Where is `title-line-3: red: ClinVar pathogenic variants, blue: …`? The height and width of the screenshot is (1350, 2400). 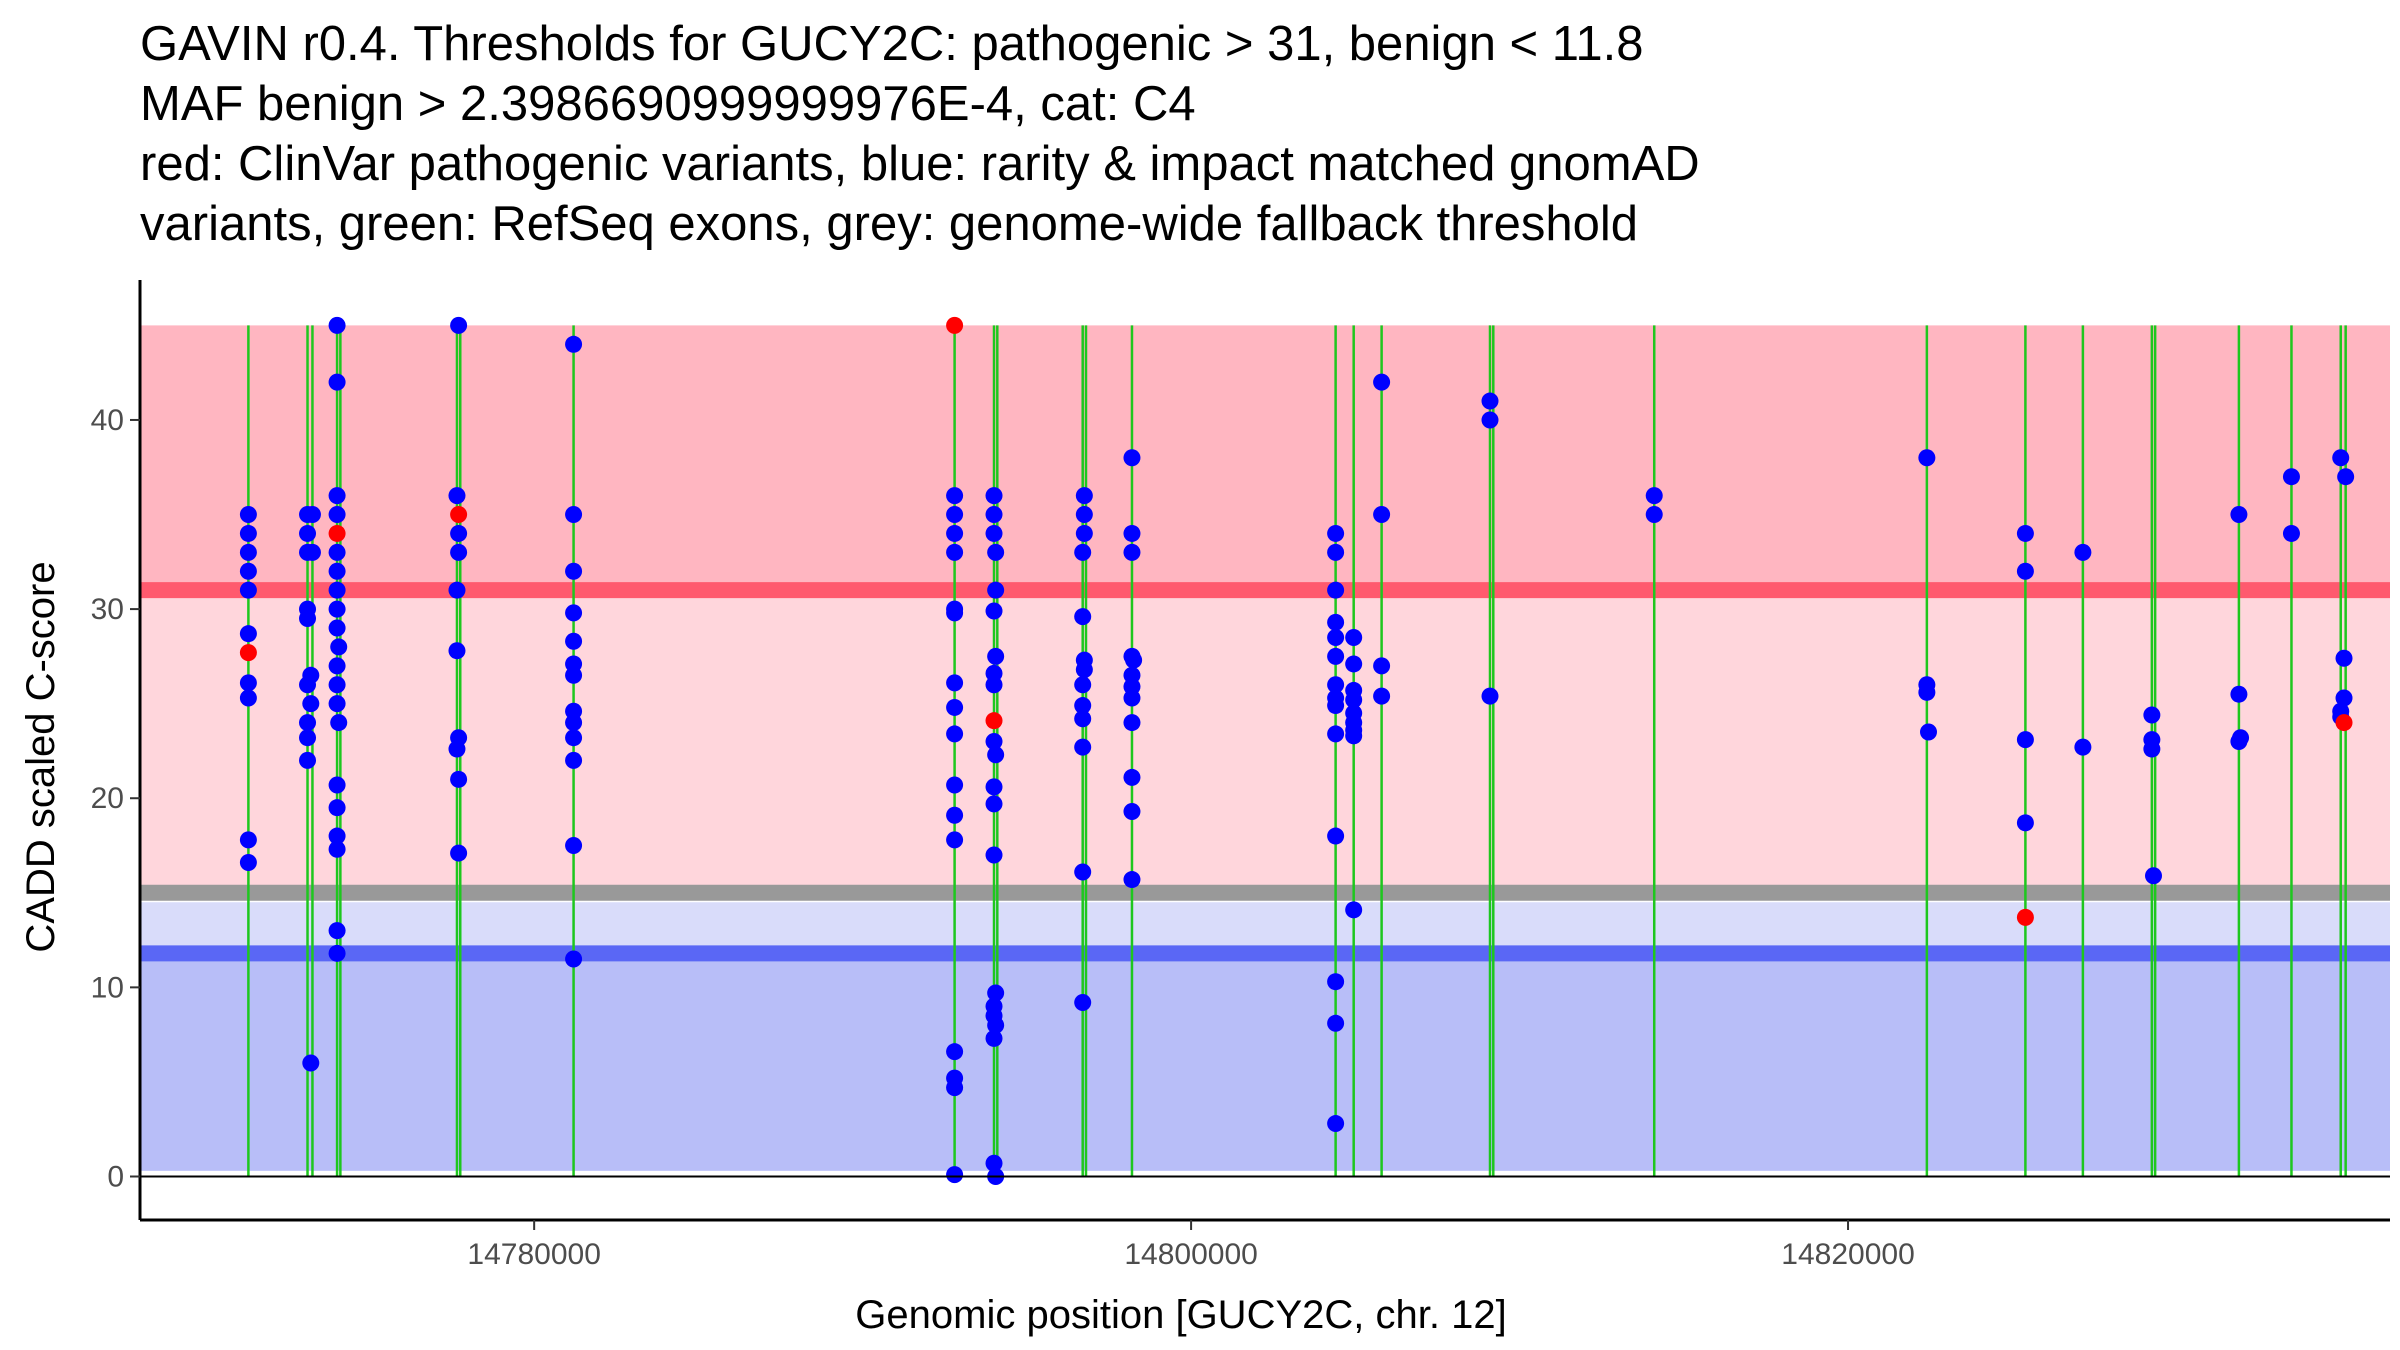
title-line-3: red: ClinVar pathogenic variants, blue: … is located at coordinates (920, 164).